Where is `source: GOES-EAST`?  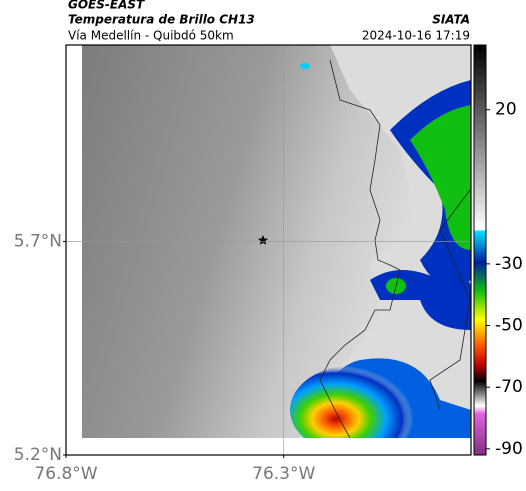 source: GOES-EAST is located at coordinates (106, 6).